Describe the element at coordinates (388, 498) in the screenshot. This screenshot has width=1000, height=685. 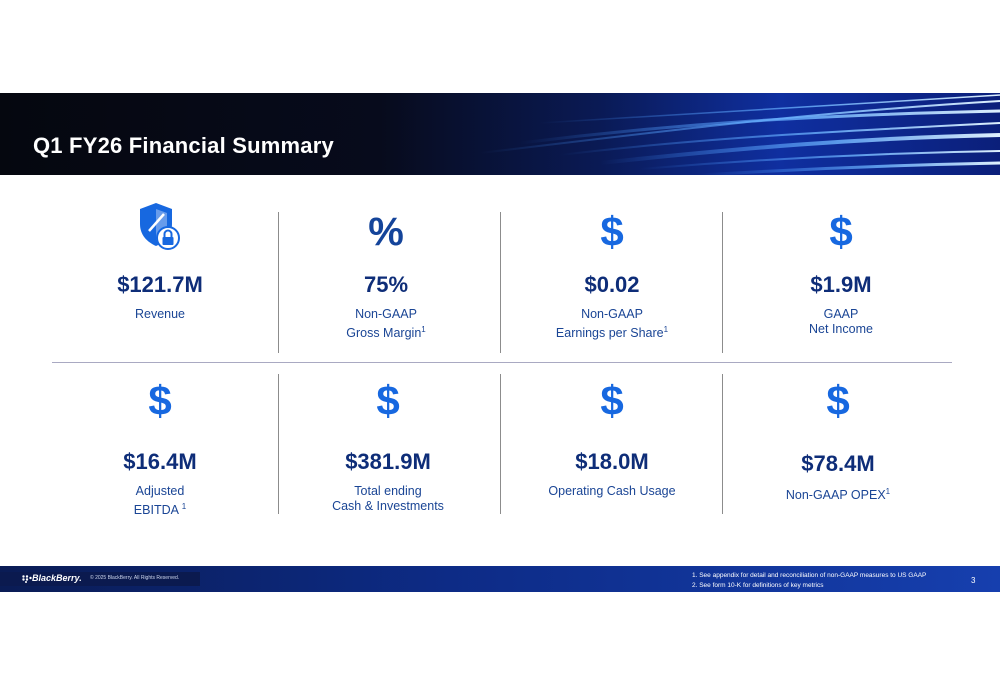
I see `metric-label: Total ending Cash & Investments` at that location.